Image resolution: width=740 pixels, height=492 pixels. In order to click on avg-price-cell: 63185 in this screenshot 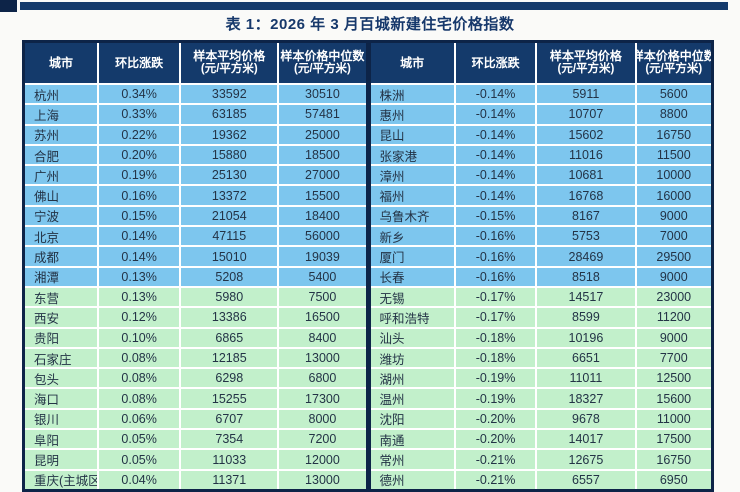, I will do `click(229, 114)`.